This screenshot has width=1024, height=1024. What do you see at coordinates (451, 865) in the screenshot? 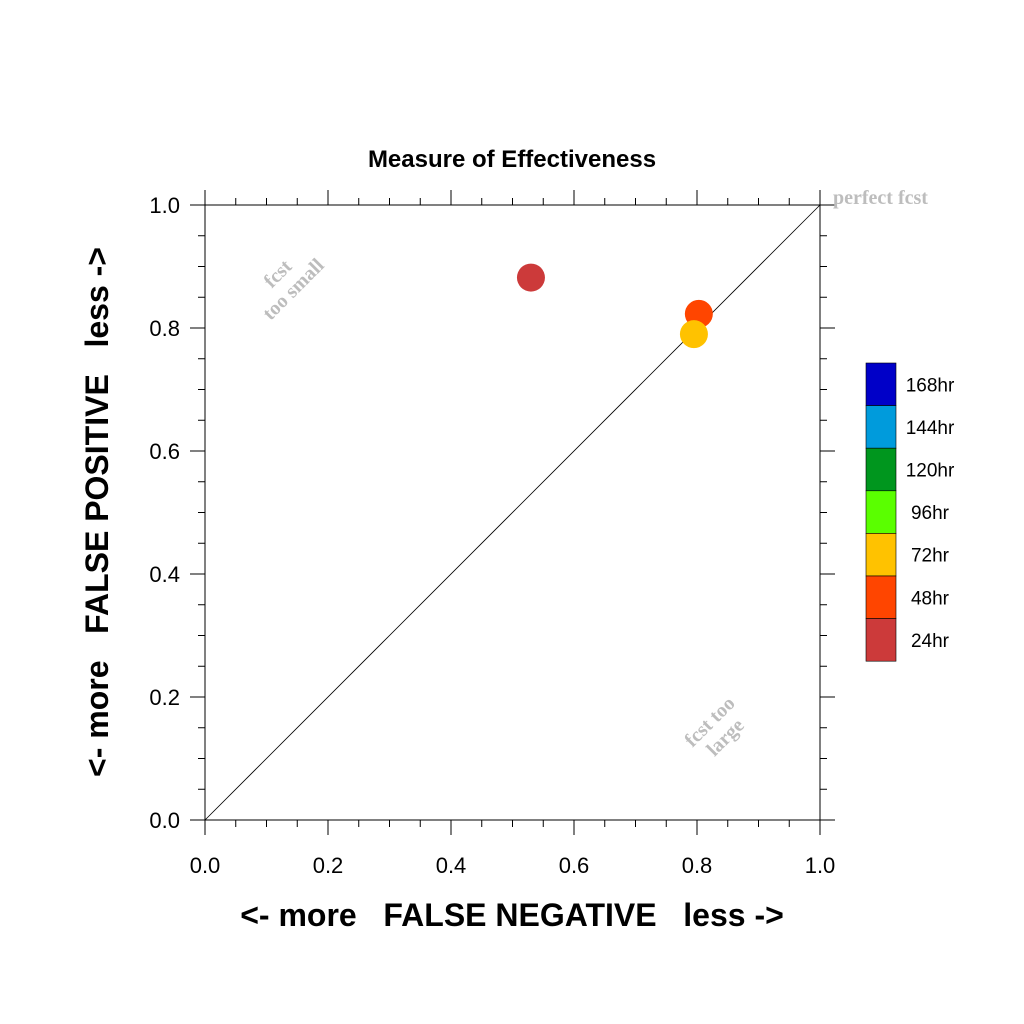
I see `x-tick-label: 0.4` at bounding box center [451, 865].